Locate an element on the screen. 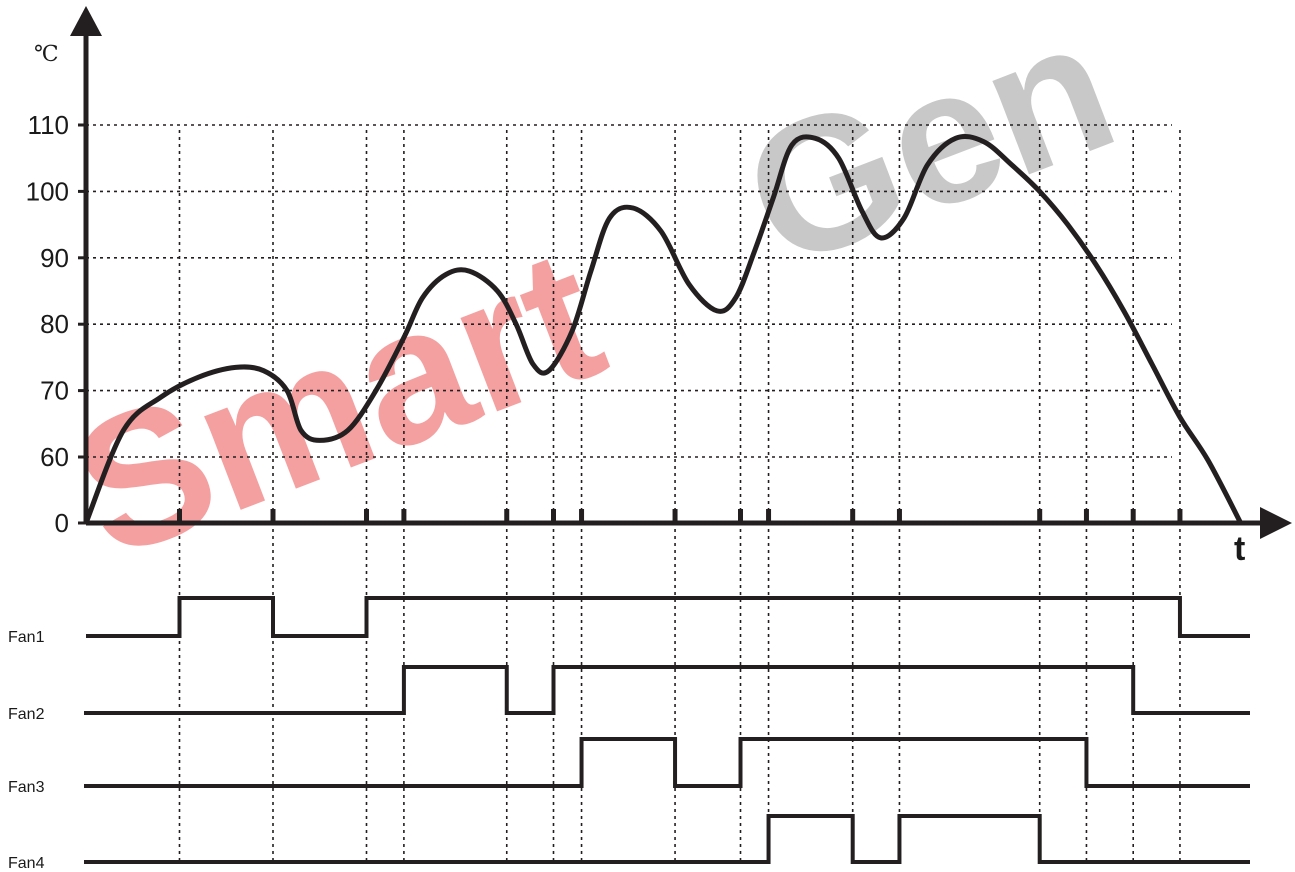 This screenshot has height=872, width=1295. y-tick-label-80: 80 is located at coordinates (54, 324).